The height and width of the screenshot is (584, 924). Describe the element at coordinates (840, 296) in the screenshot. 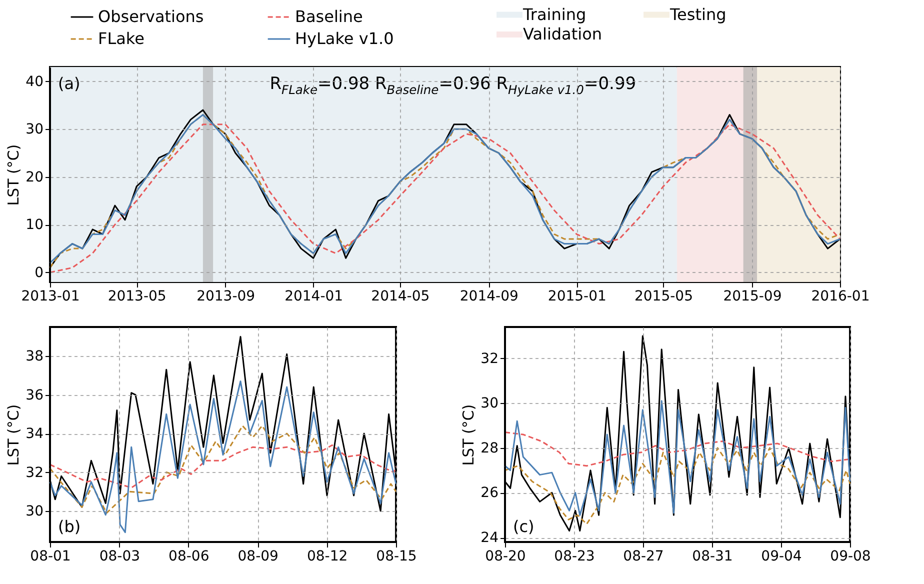

I see `x-tick-label: 2016-01` at that location.